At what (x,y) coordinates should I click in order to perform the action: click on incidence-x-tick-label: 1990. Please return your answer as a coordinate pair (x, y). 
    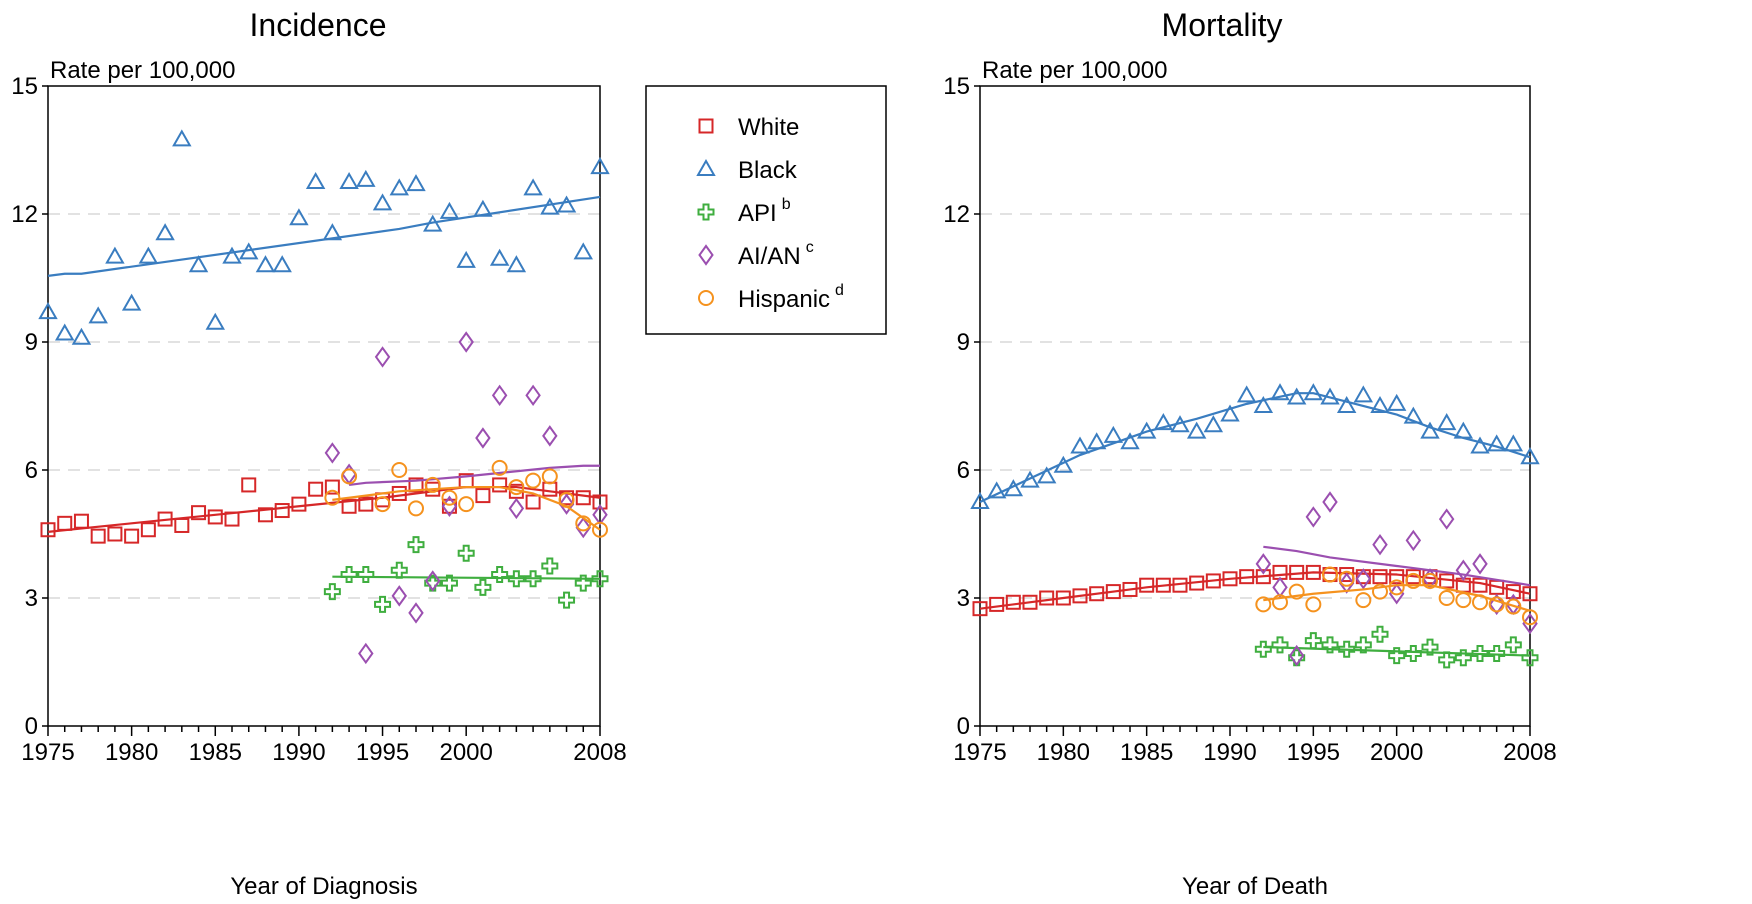
    Looking at the image, I should click on (298, 752).